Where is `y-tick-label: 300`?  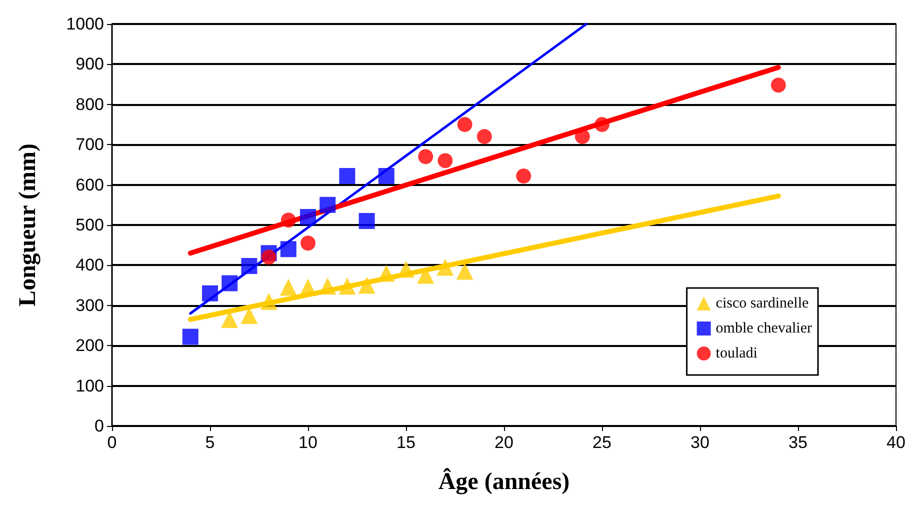
y-tick-label: 300 is located at coordinates (90, 305).